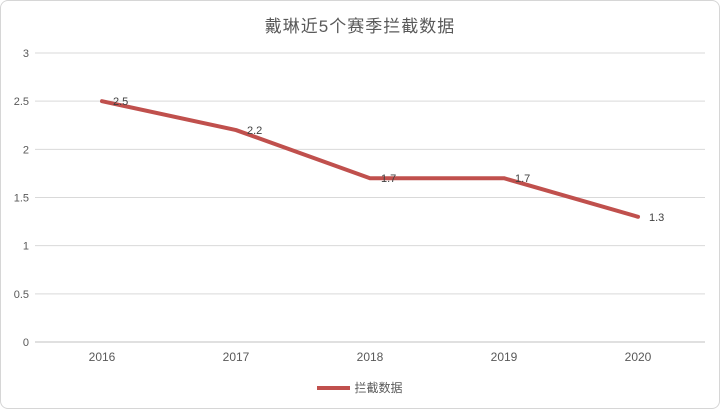 This screenshot has width=720, height=409. I want to click on x-tick-label: 2018, so click(370, 357).